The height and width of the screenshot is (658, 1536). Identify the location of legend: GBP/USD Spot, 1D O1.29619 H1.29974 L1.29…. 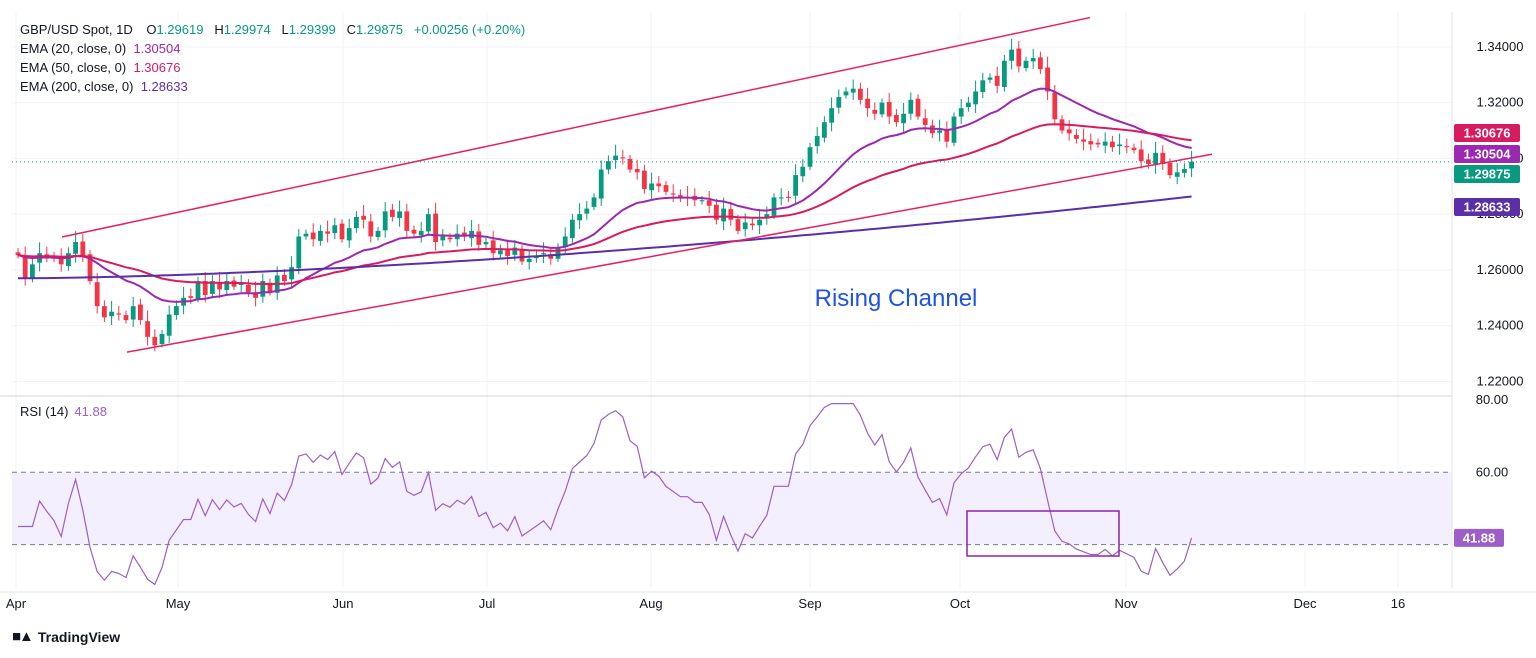
(272, 58).